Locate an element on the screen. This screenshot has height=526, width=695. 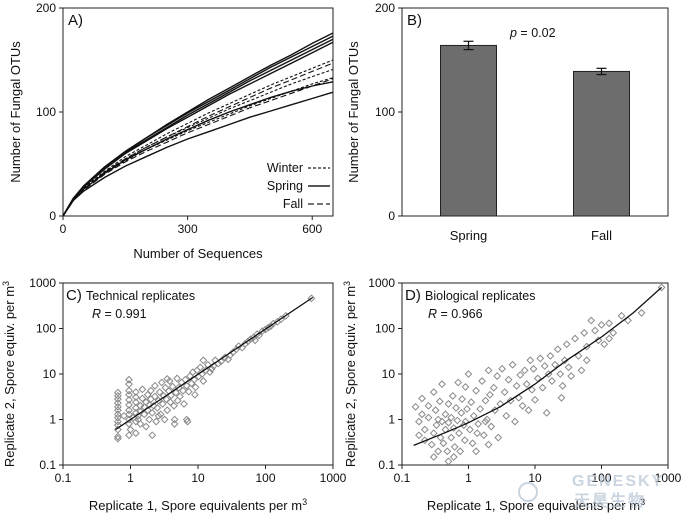
legend-spring-label: Spring is located at coordinates (285, 186).